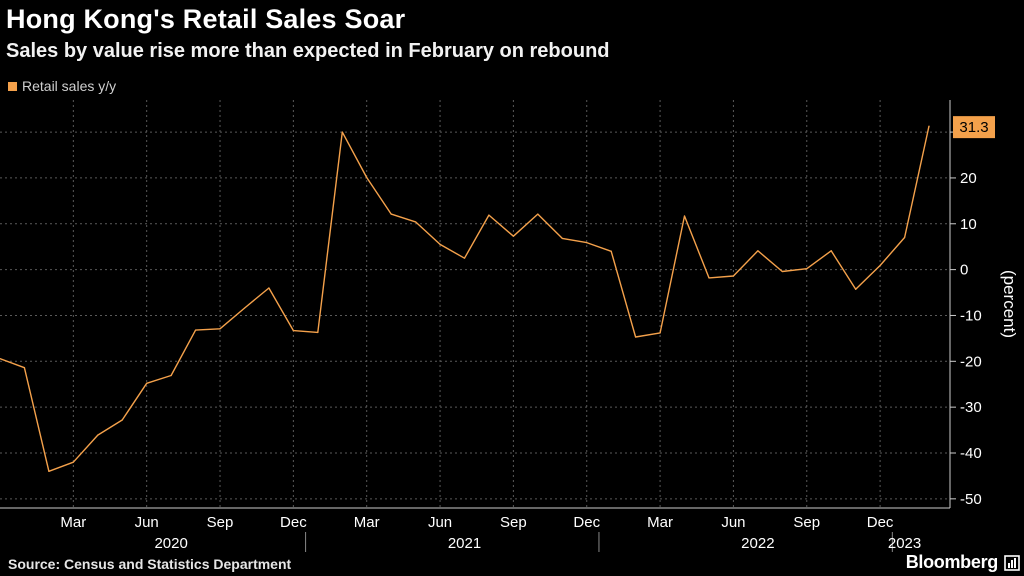 The height and width of the screenshot is (576, 1024). I want to click on y-tick-label: 10, so click(968, 224).